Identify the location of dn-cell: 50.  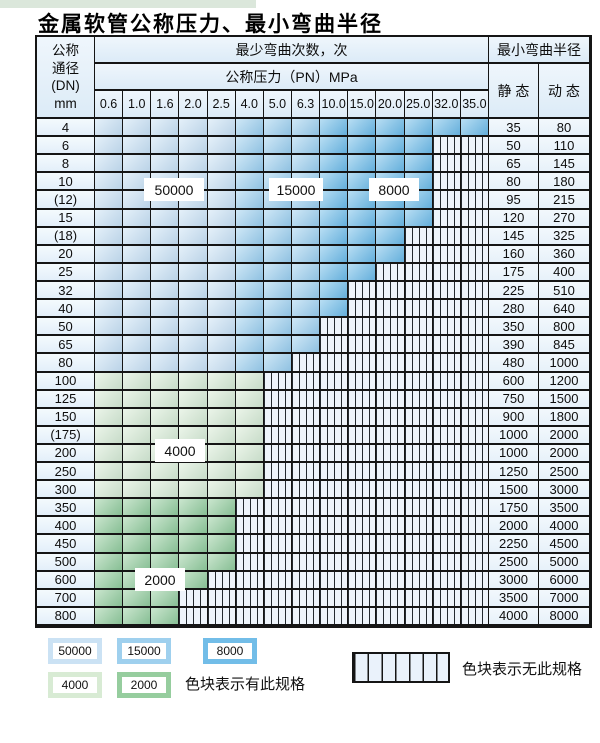
(66, 327).